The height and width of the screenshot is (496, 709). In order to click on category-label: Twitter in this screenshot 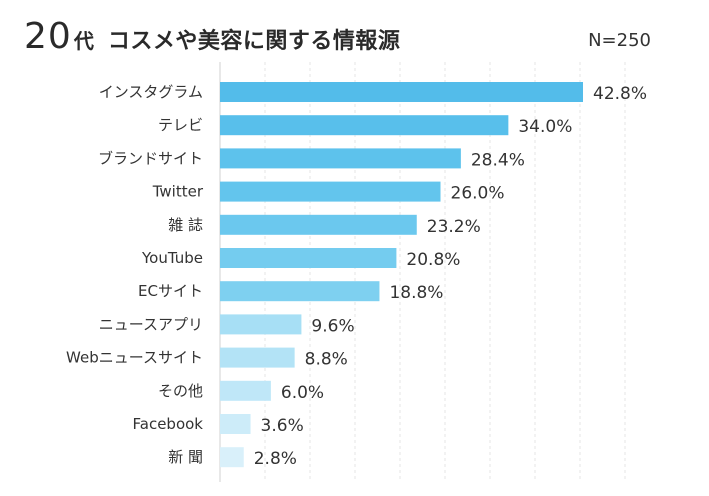, I will do `click(178, 192)`.